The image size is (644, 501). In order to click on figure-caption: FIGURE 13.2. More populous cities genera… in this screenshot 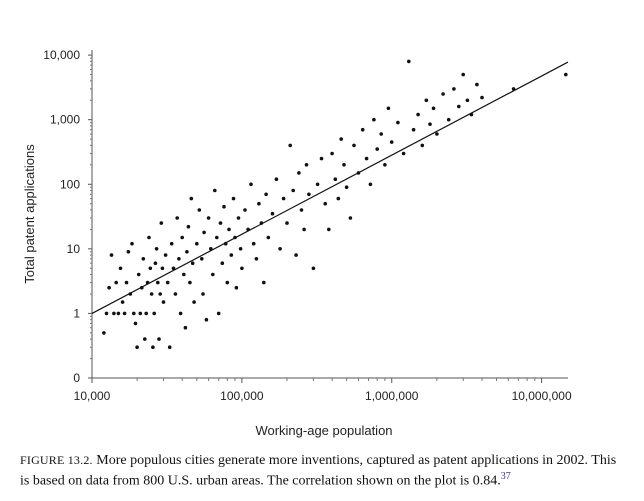, I will do `click(320, 471)`.